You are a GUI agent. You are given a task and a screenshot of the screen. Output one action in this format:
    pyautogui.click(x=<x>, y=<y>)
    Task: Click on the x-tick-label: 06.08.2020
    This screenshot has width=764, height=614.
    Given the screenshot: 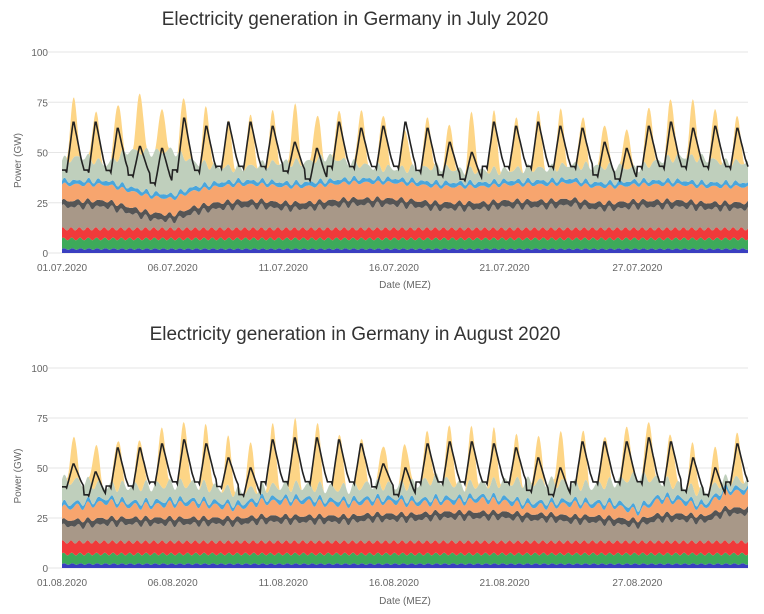 What is the action you would take?
    pyautogui.click(x=173, y=583)
    